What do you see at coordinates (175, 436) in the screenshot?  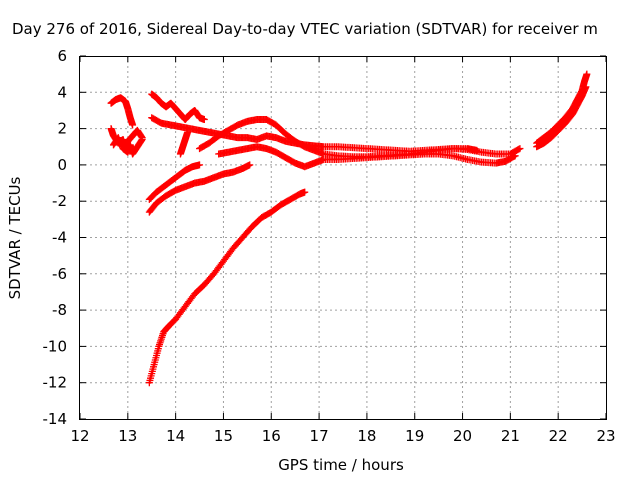 I see `x-tick-label: 14` at bounding box center [175, 436].